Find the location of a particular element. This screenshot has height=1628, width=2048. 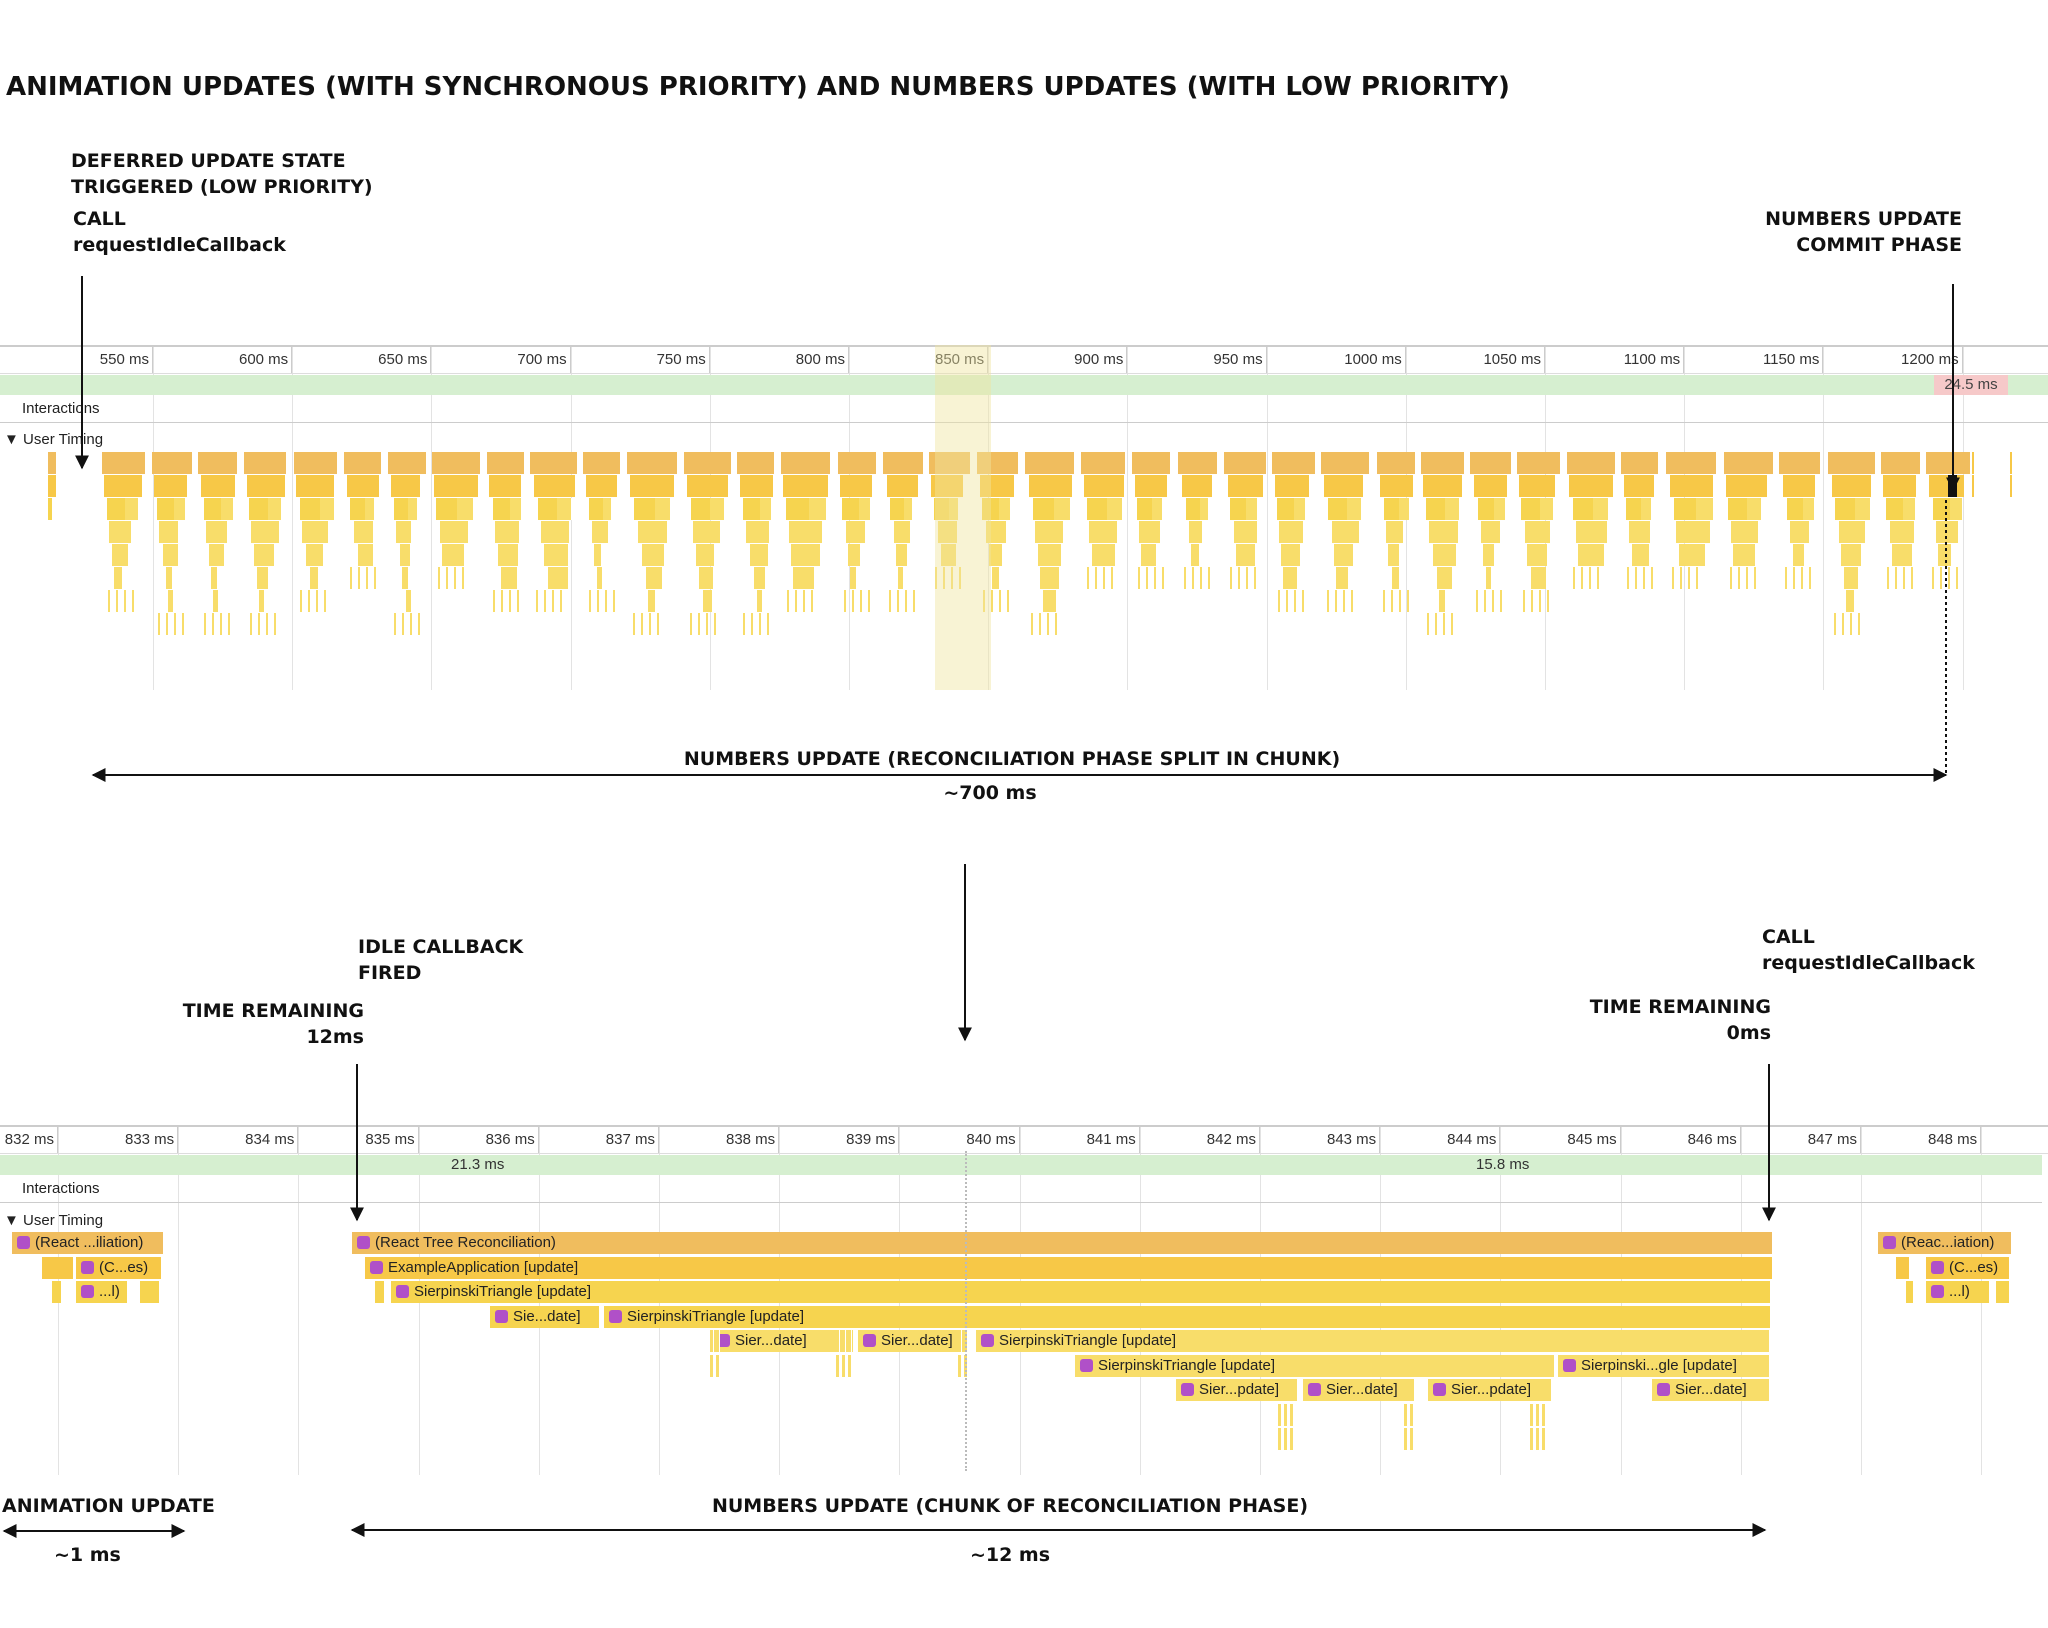

flame-sier-pdate-2: Sier...pdate] is located at coordinates (1490, 1390).